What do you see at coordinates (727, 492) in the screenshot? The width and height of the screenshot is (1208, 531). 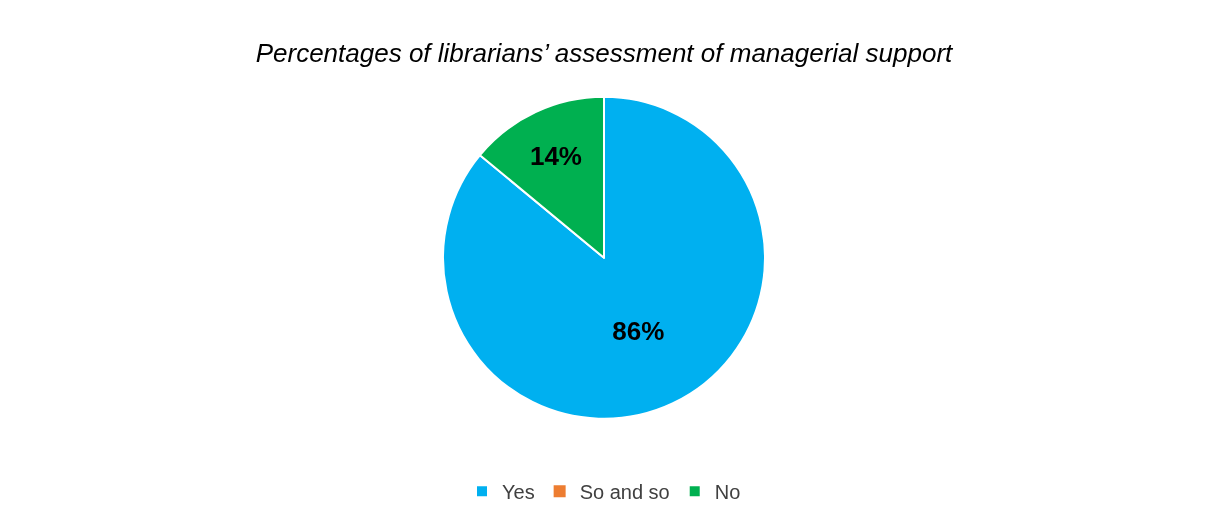 I see `legend-label: No` at bounding box center [727, 492].